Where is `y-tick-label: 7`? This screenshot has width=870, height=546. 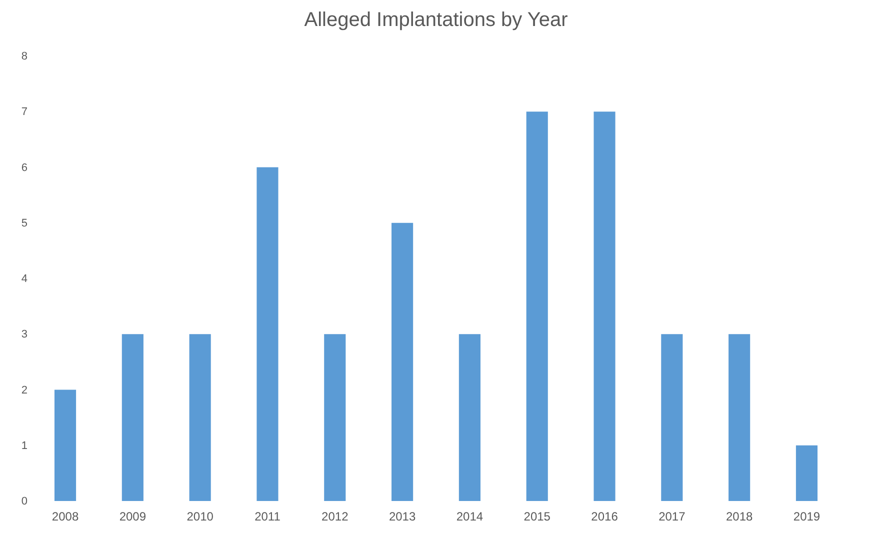 y-tick-label: 7 is located at coordinates (24, 112).